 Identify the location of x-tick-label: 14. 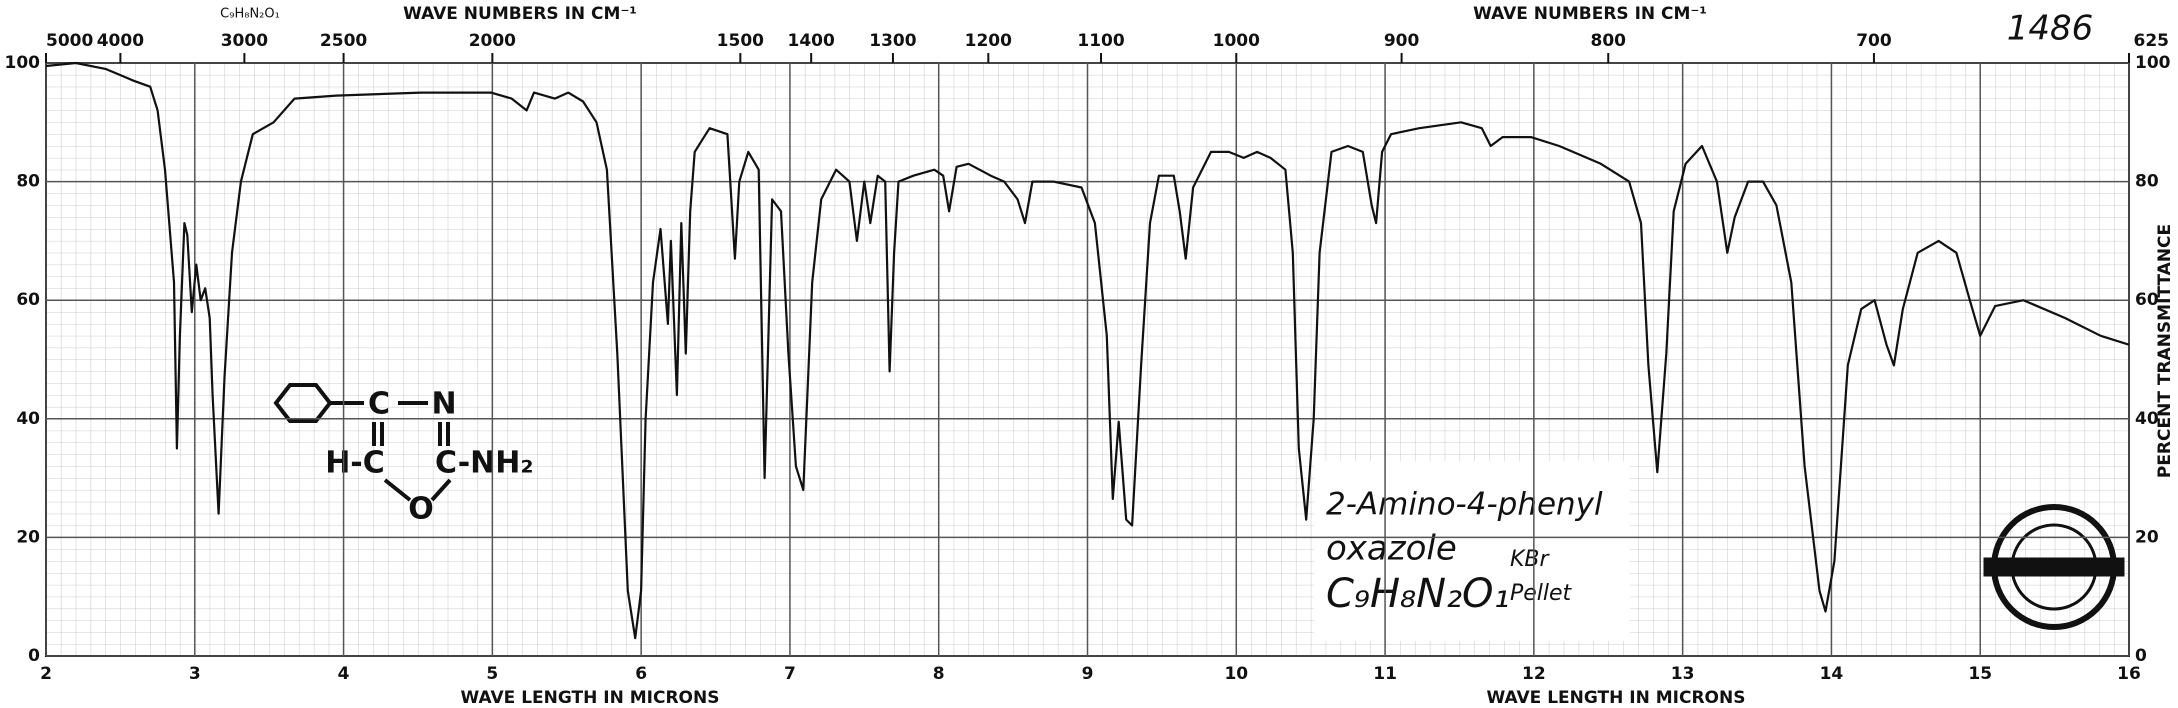
(1832, 674).